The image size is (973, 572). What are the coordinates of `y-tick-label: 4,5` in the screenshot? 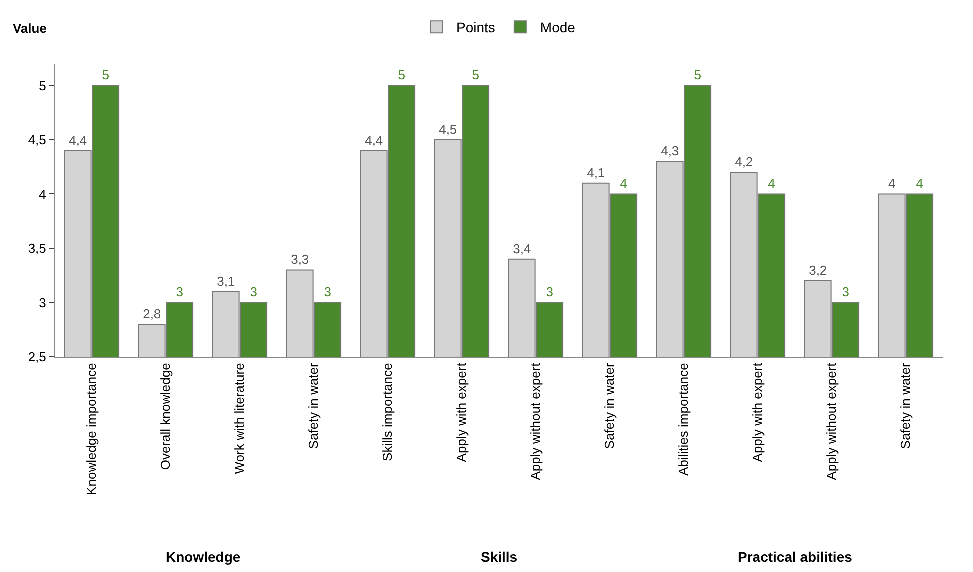 It's located at (37, 140).